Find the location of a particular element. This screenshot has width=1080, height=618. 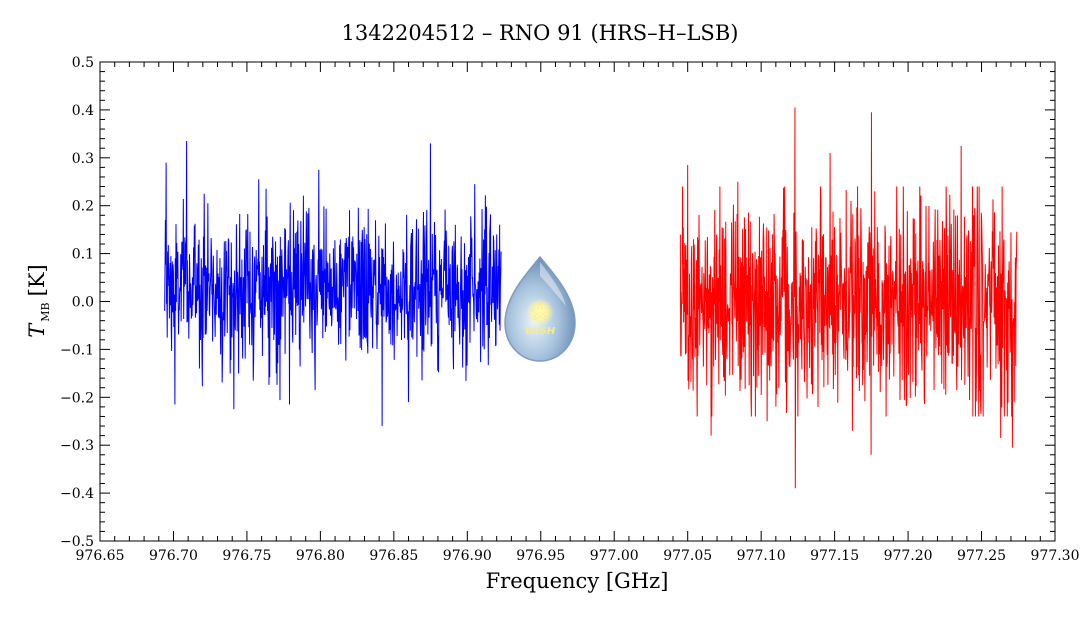

x-tick-label: 976.70 is located at coordinates (173, 556).